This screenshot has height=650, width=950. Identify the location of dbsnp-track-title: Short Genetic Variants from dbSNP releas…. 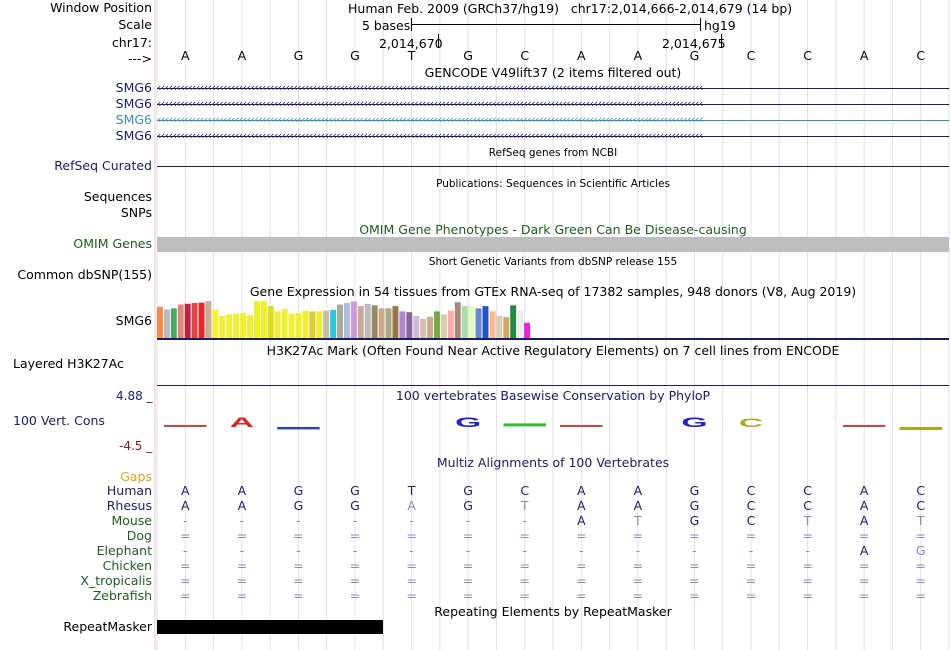
(553, 262).